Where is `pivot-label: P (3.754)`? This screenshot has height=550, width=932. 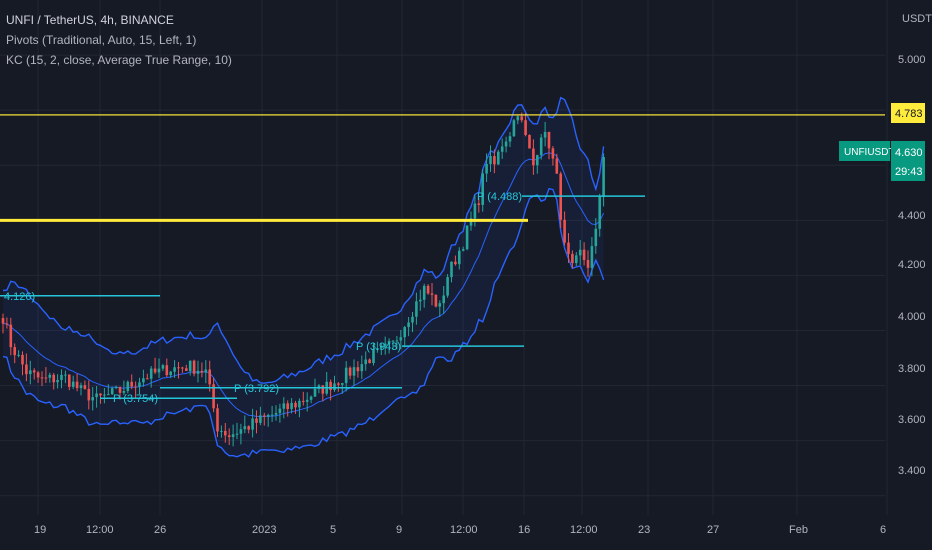 pivot-label: P (3.754) is located at coordinates (135, 399).